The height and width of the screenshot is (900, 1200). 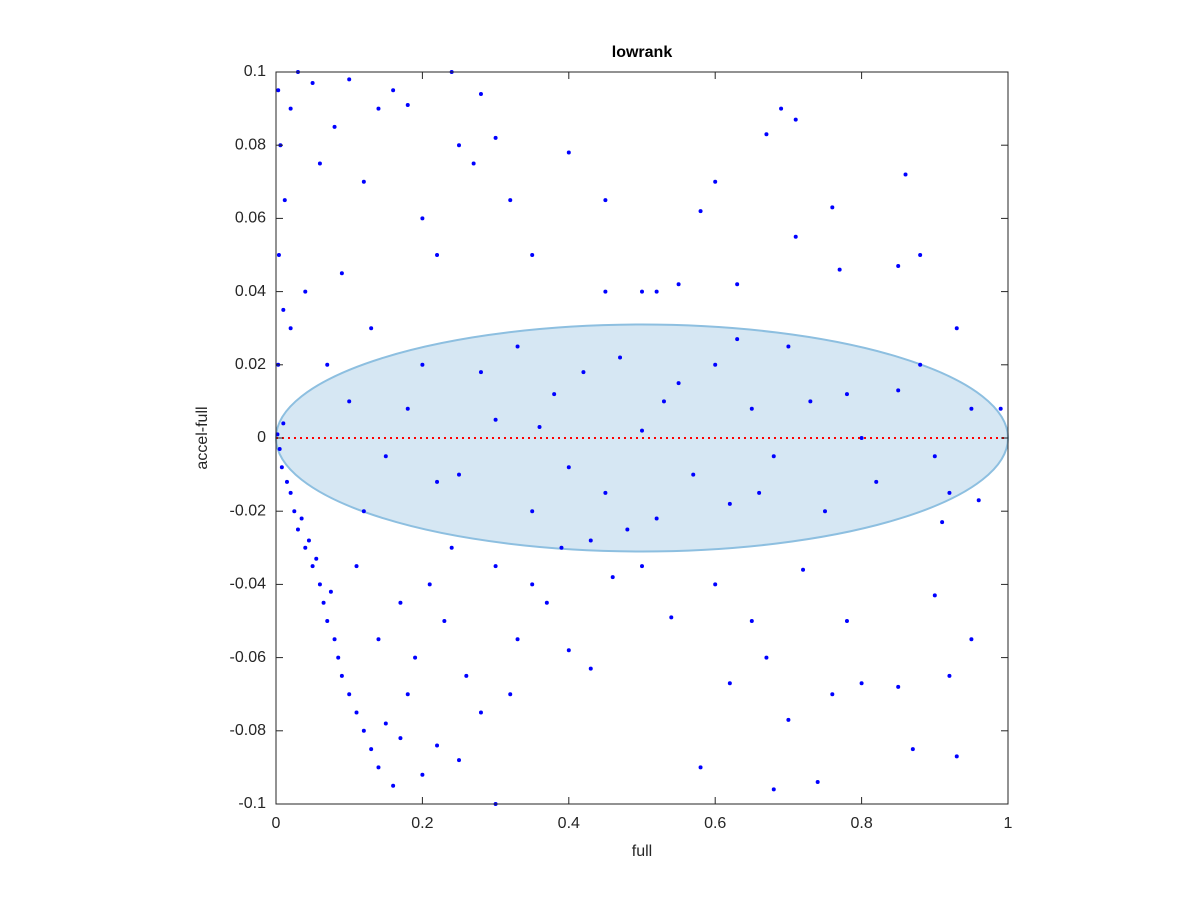 What do you see at coordinates (276, 823) in the screenshot?
I see `x-tick-label: 0` at bounding box center [276, 823].